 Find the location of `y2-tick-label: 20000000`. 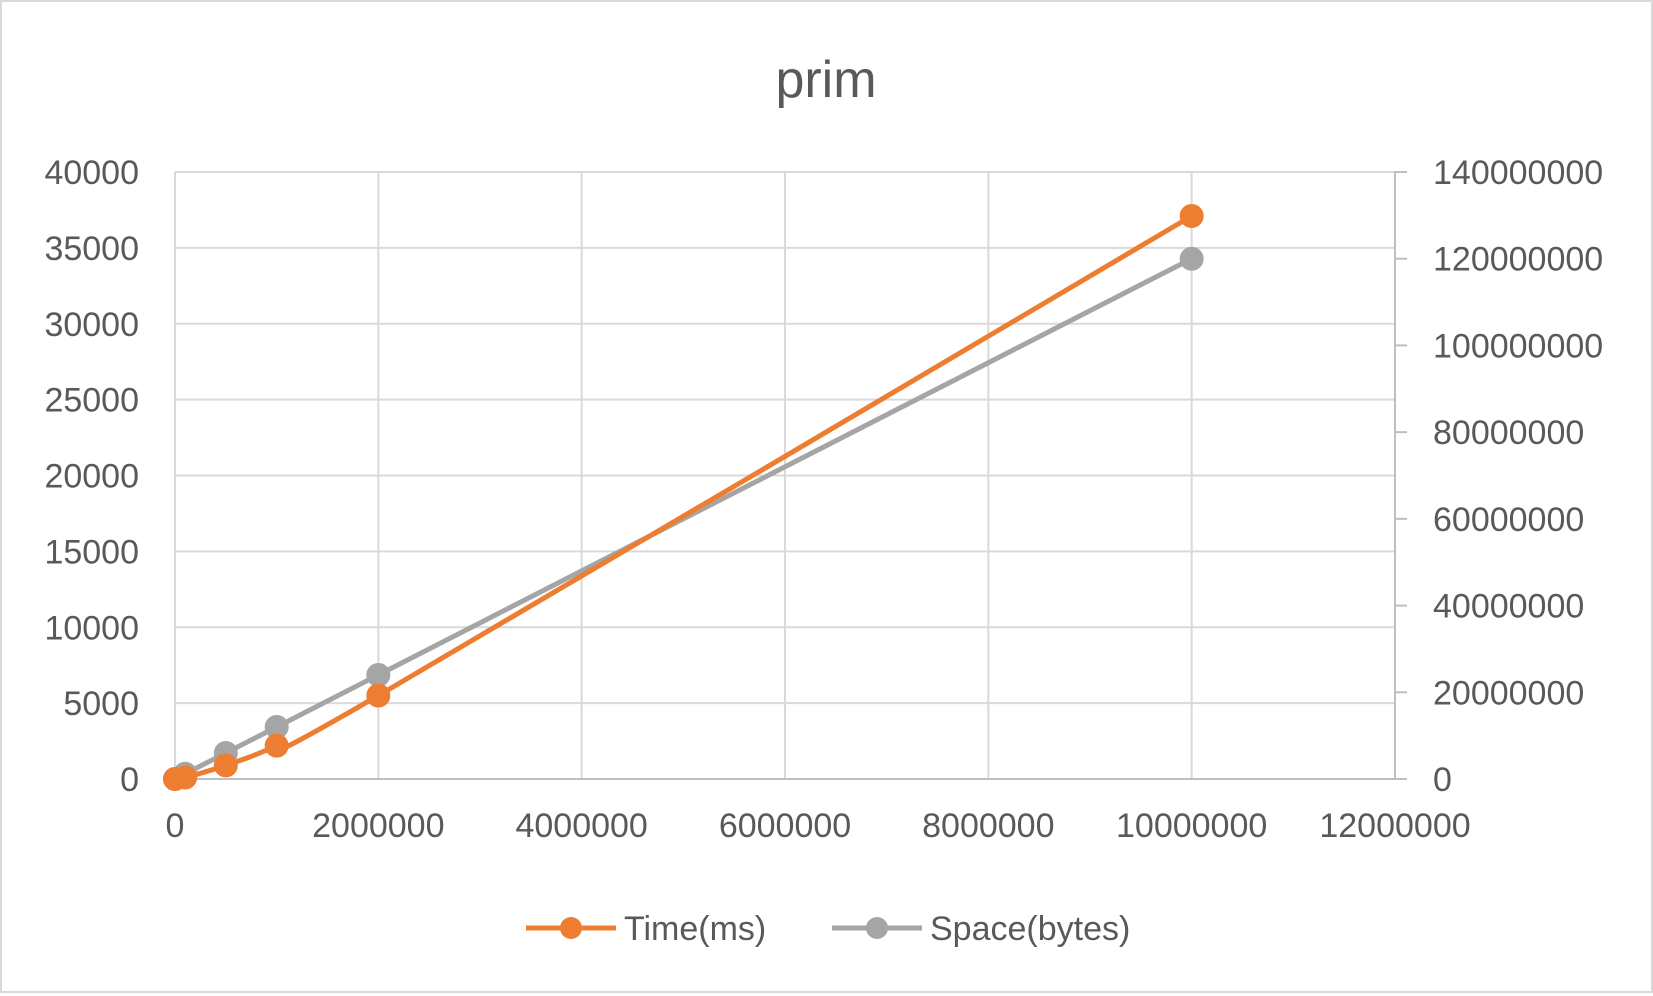

y2-tick-label: 20000000 is located at coordinates (1508, 693).